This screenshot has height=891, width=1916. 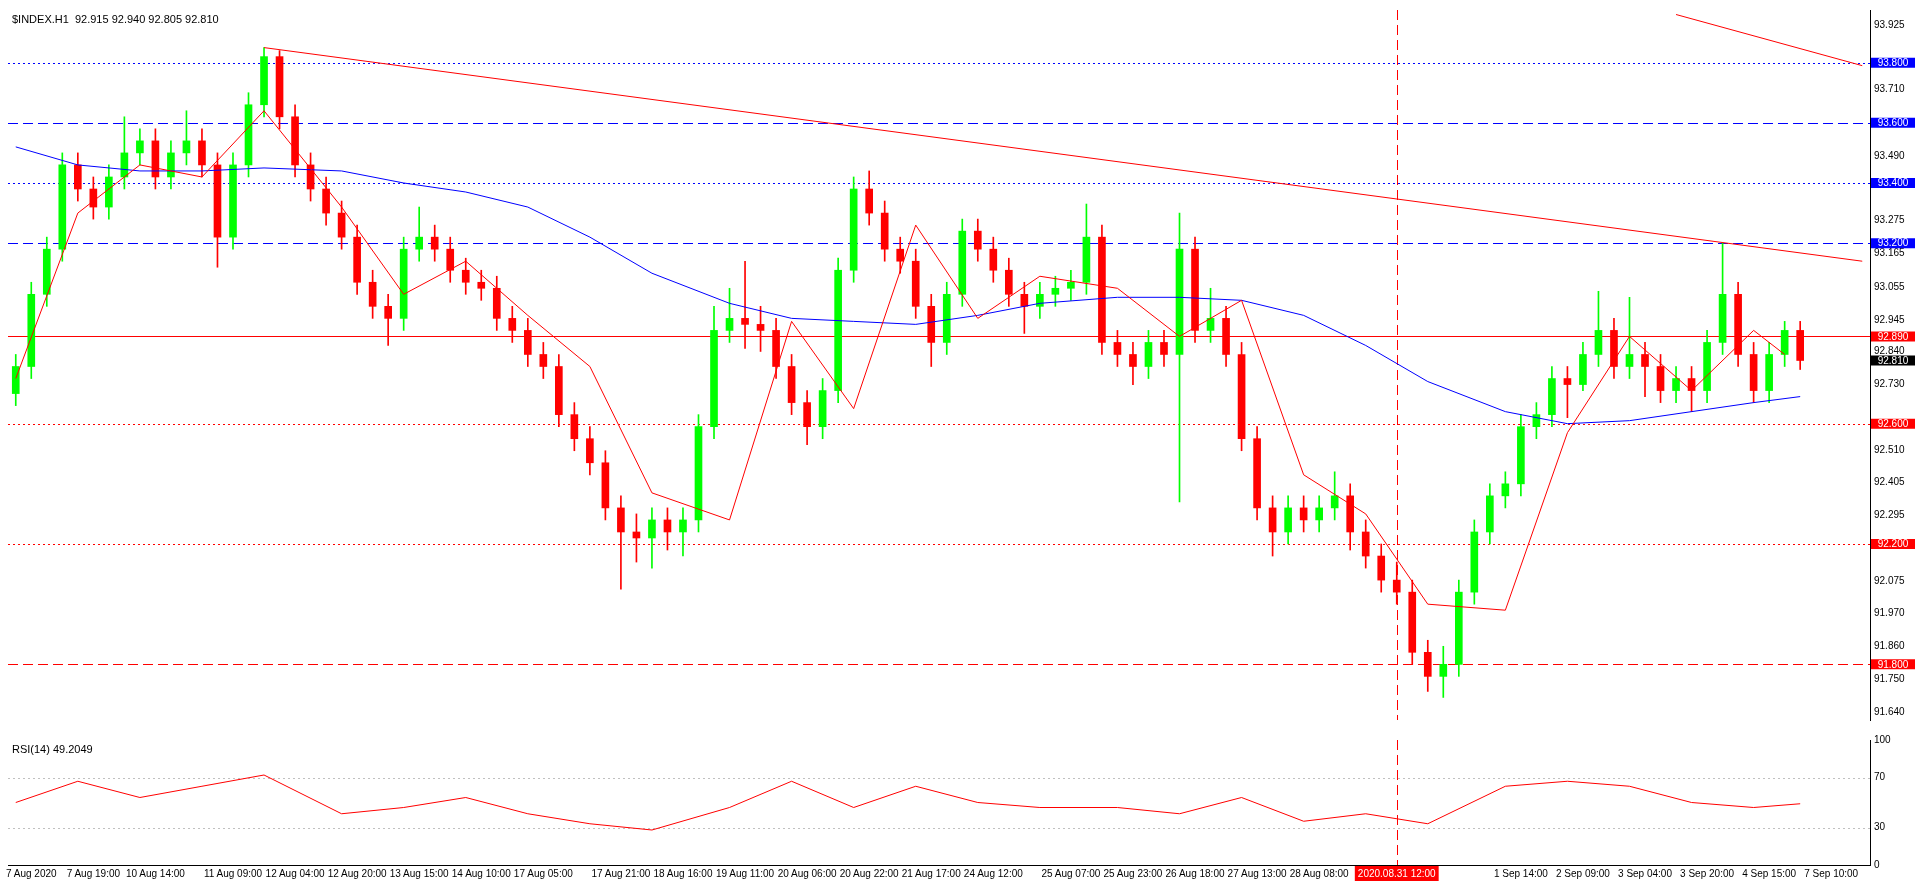 What do you see at coordinates (1893, 243) in the screenshot?
I see `ref-line-label: 93.200` at bounding box center [1893, 243].